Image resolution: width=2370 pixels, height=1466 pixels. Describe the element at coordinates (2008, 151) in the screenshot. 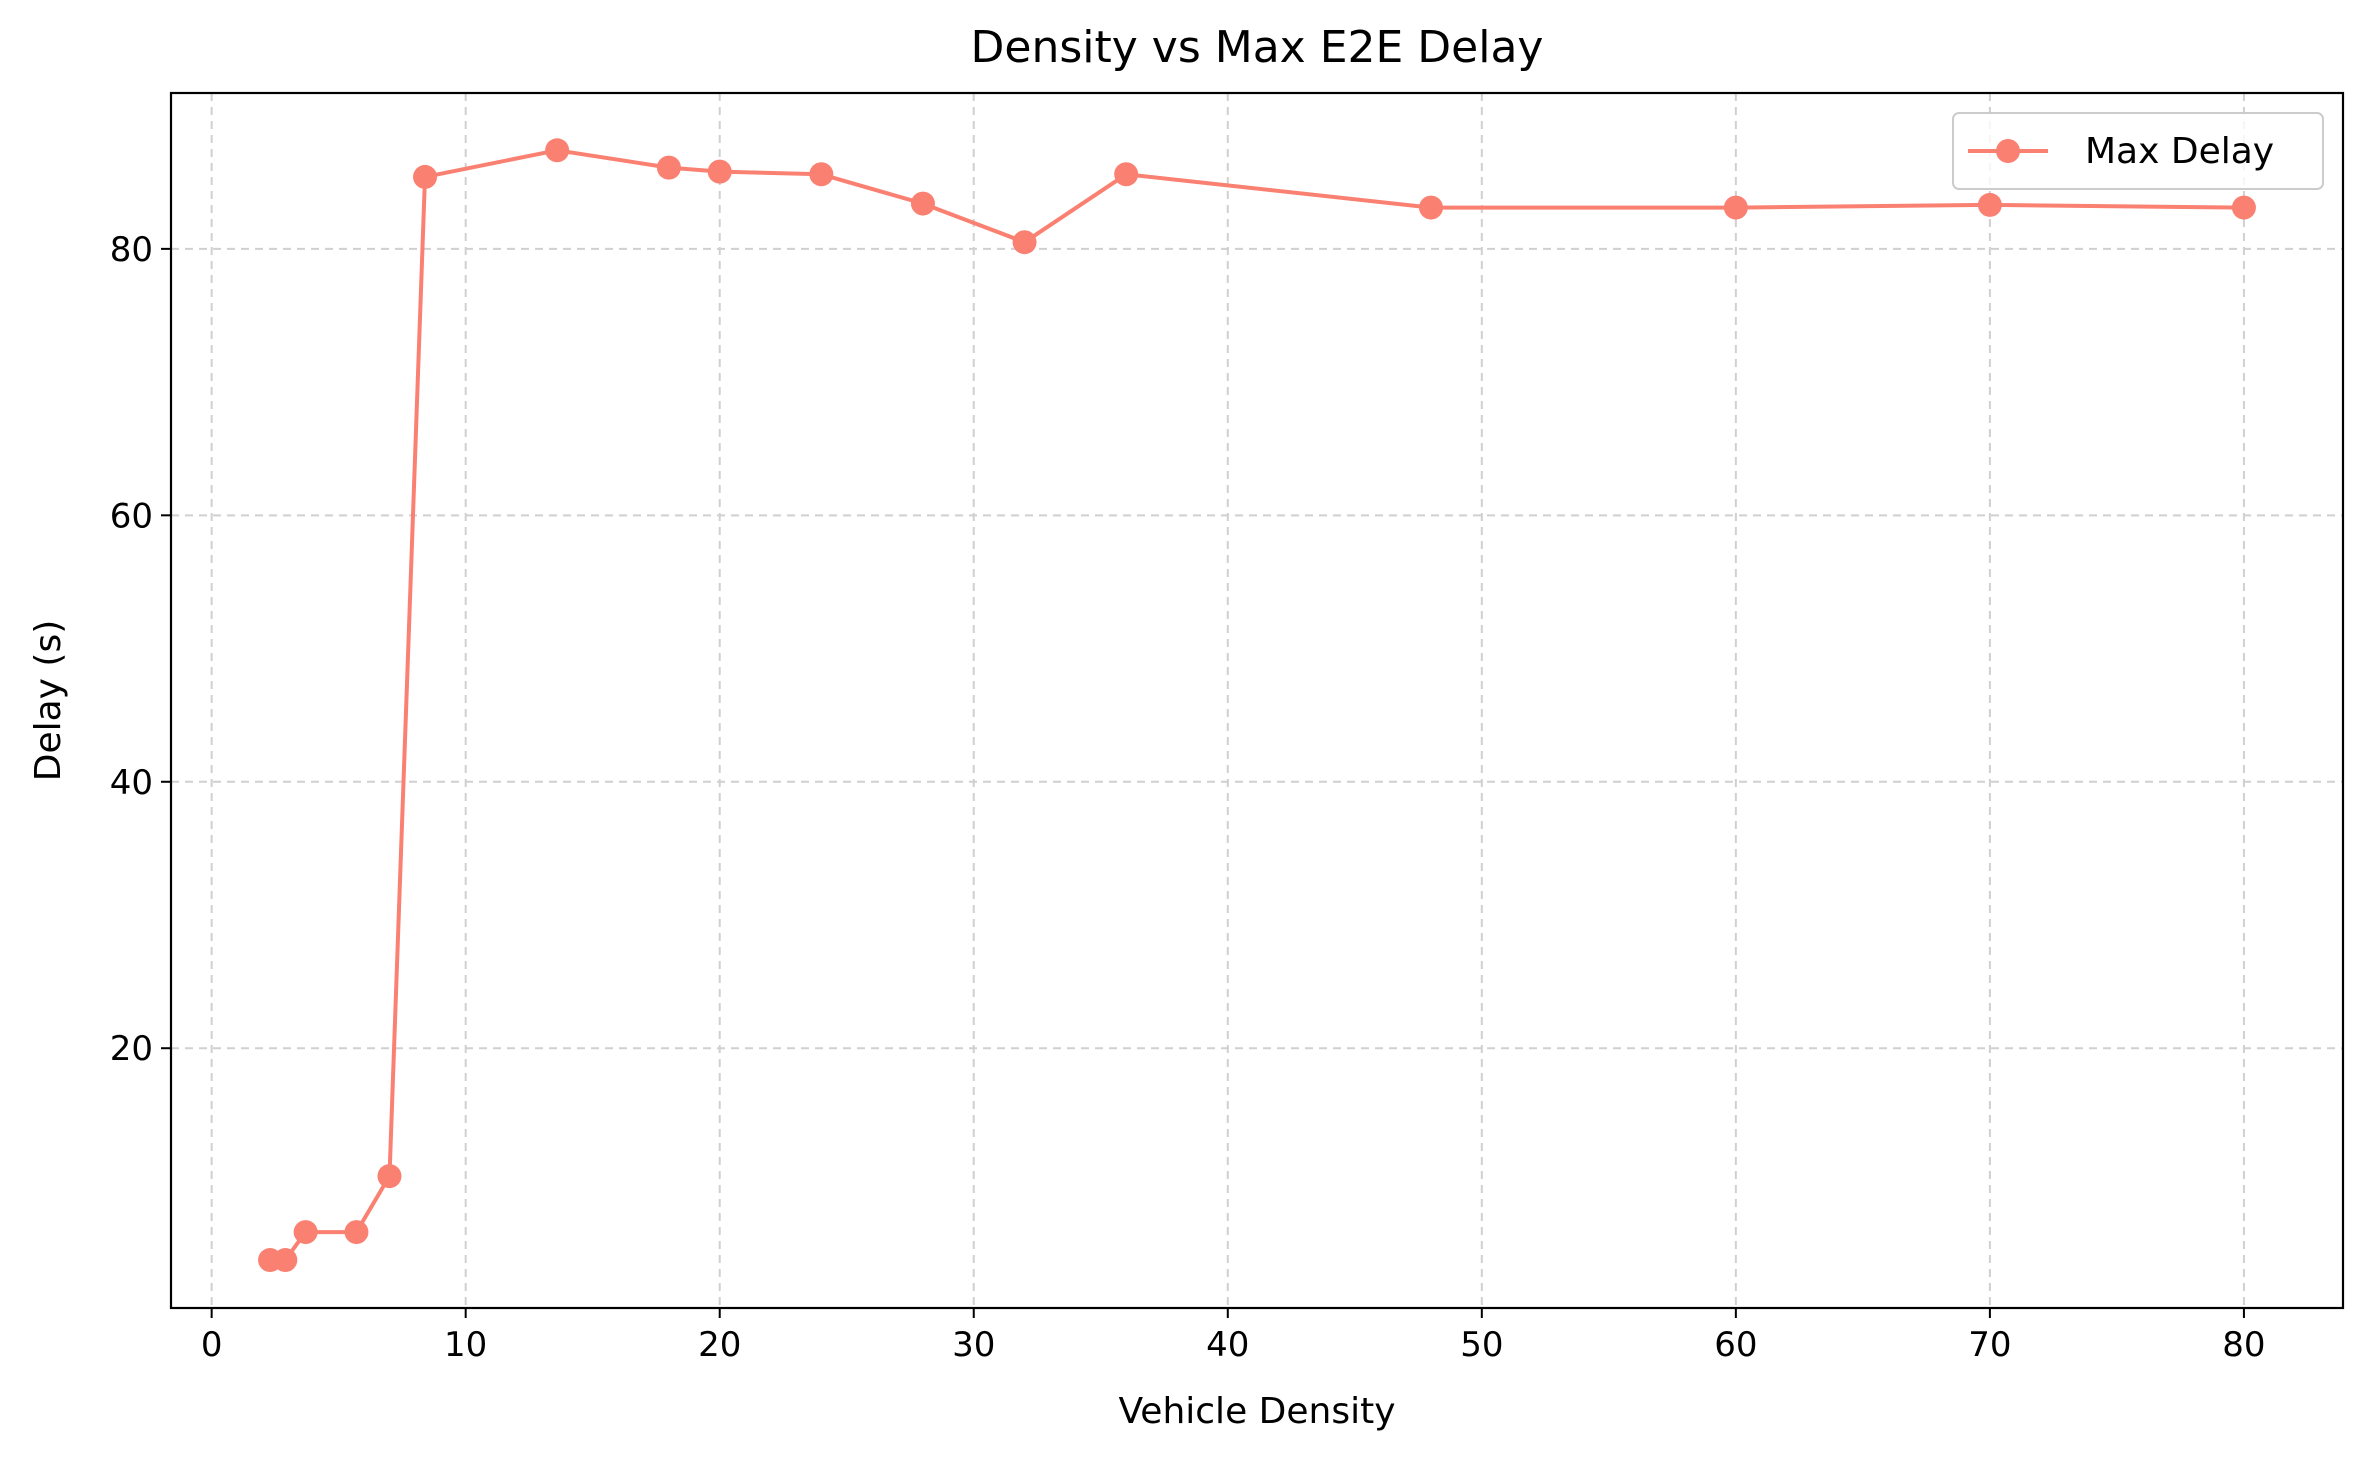

I see `legend-dot-marker` at that location.